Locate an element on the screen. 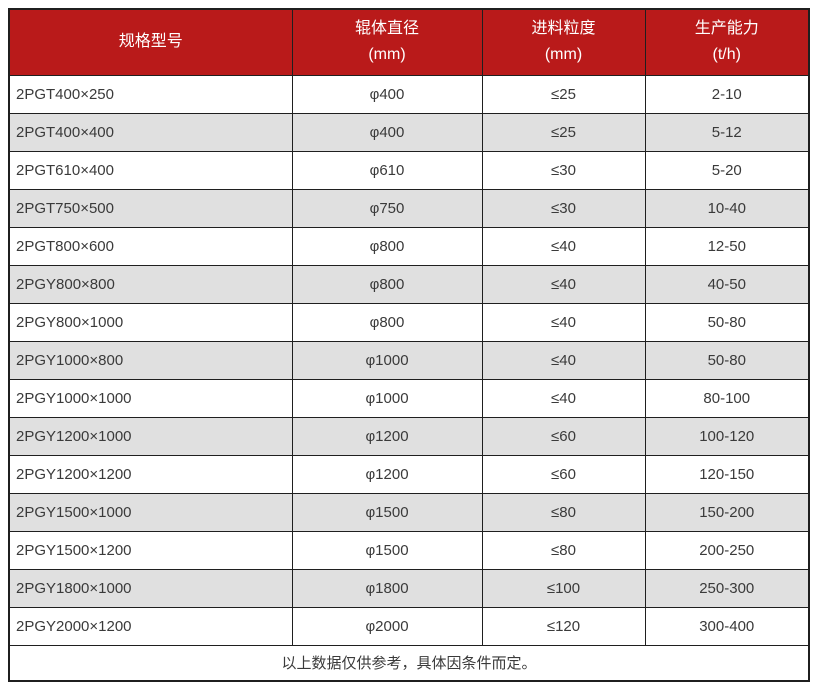 The height and width of the screenshot is (690, 816). cell-capacity: 2-10 is located at coordinates (727, 94).